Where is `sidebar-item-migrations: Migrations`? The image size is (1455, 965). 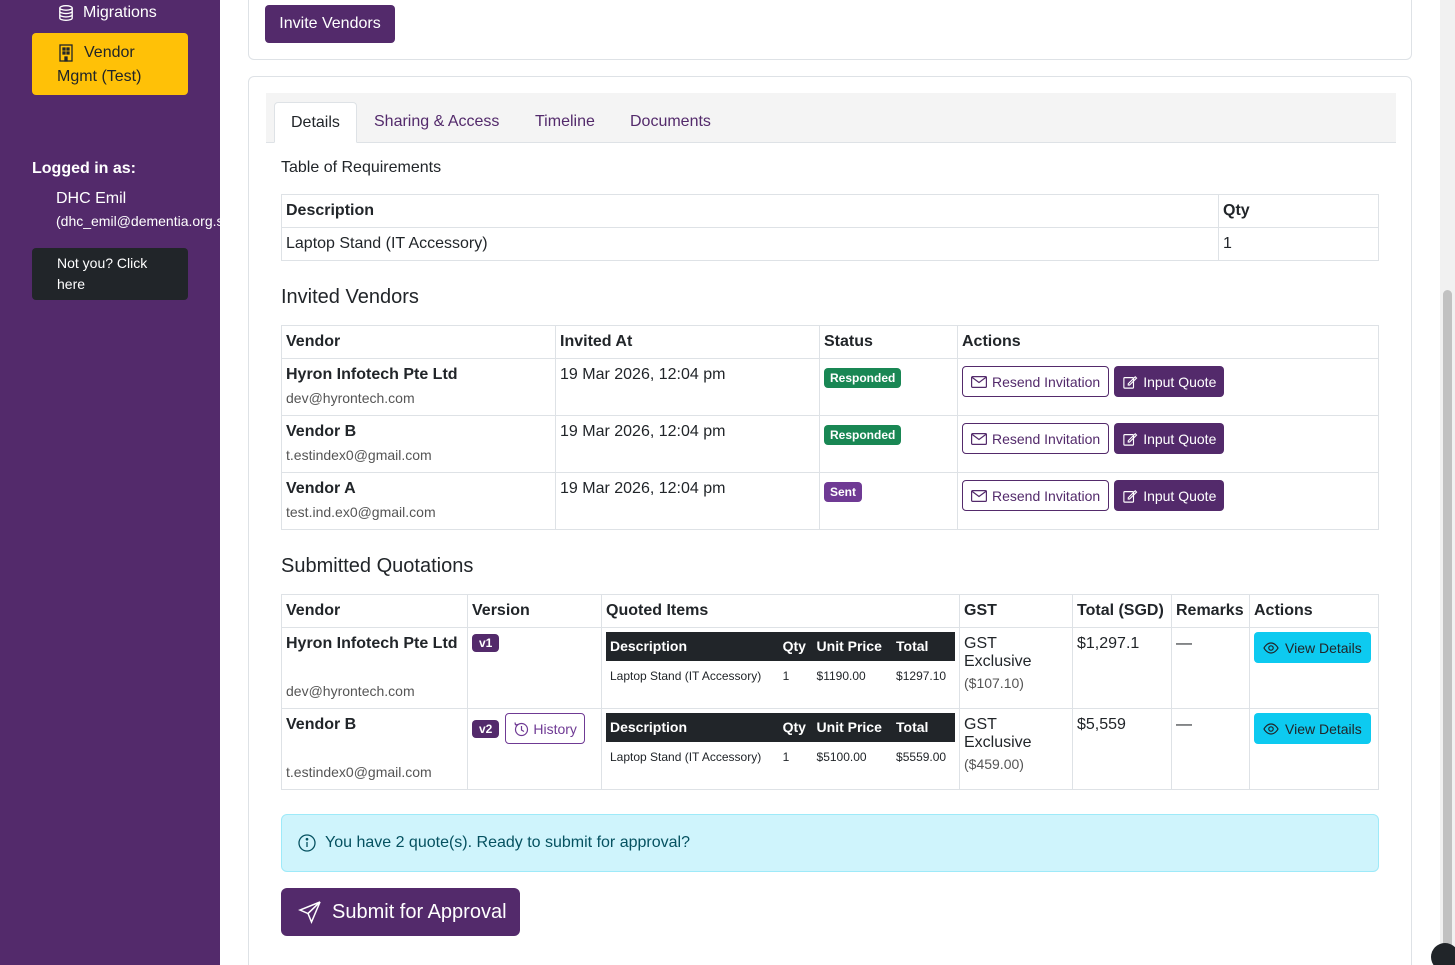
sidebar-item-migrations: Migrations is located at coordinates (107, 13).